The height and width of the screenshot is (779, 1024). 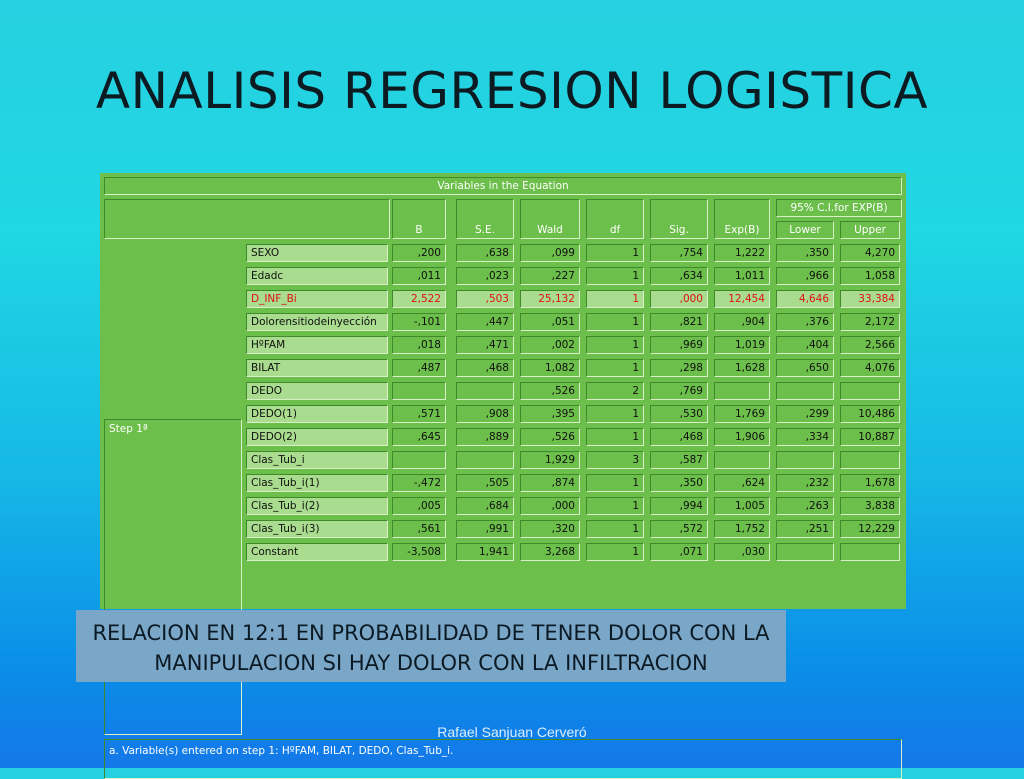 I want to click on table-cell: ,298, so click(x=679, y=368).